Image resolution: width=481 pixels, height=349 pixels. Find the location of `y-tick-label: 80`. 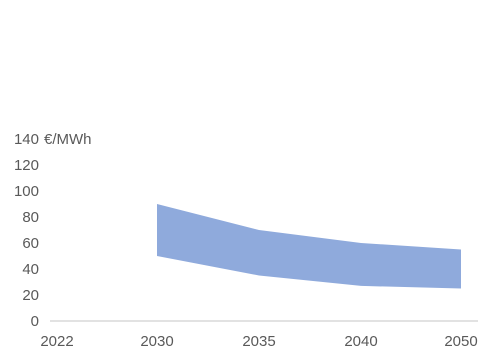

y-tick-label: 80 is located at coordinates (30, 217).